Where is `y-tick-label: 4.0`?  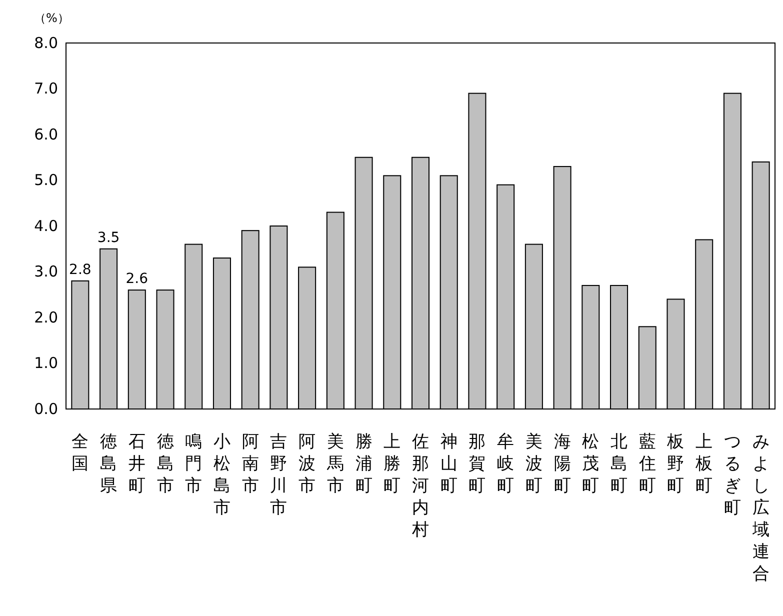
y-tick-label: 4.0 is located at coordinates (46, 225).